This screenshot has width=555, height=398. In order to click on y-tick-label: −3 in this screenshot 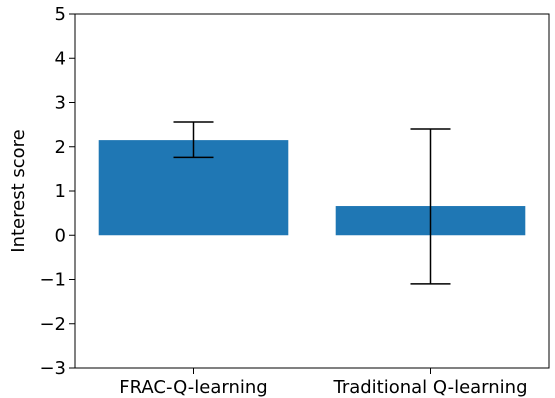, I will do `click(52, 368)`.